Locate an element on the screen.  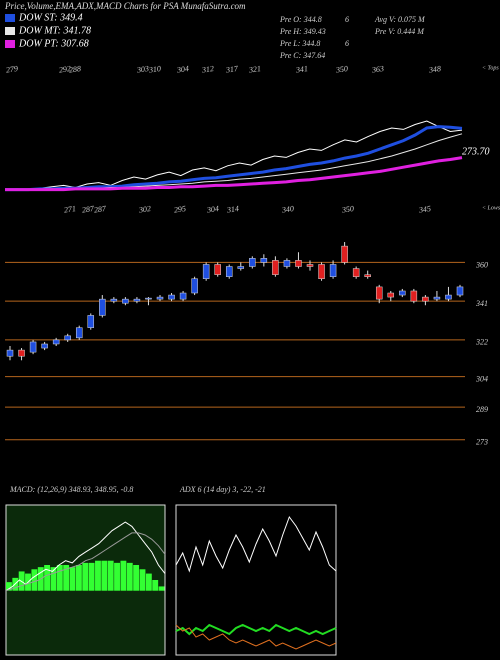
stat: Pre C: 347.64 is located at coordinates (302, 55).